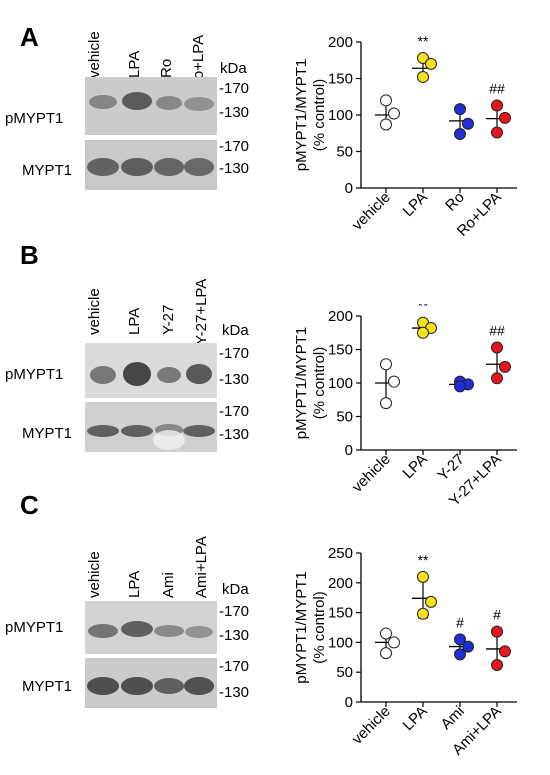 The image size is (550, 775). Describe the element at coordinates (450, 467) in the screenshot. I see `x-tick-label: Y-27` at that location.